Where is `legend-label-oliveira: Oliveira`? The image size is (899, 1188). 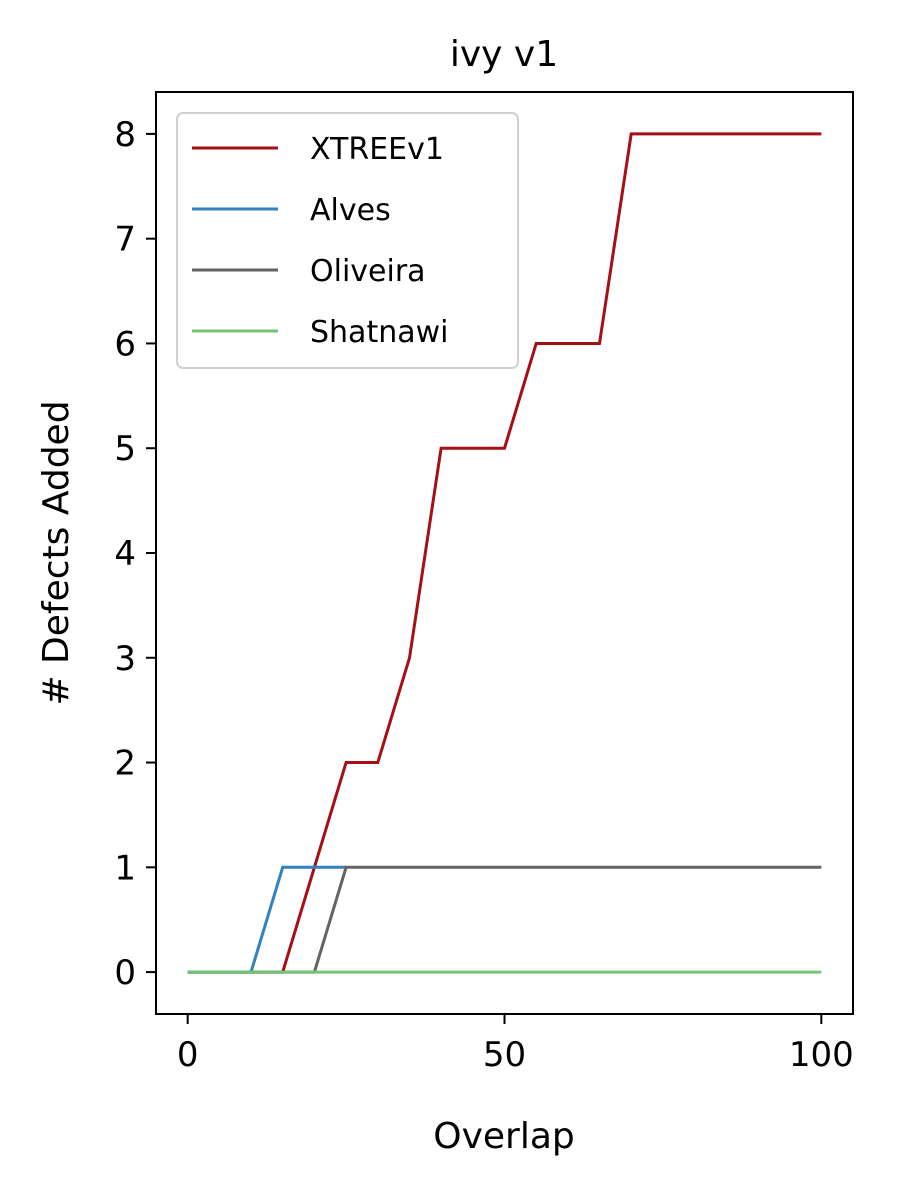
legend-label-oliveira: Oliveira is located at coordinates (368, 271).